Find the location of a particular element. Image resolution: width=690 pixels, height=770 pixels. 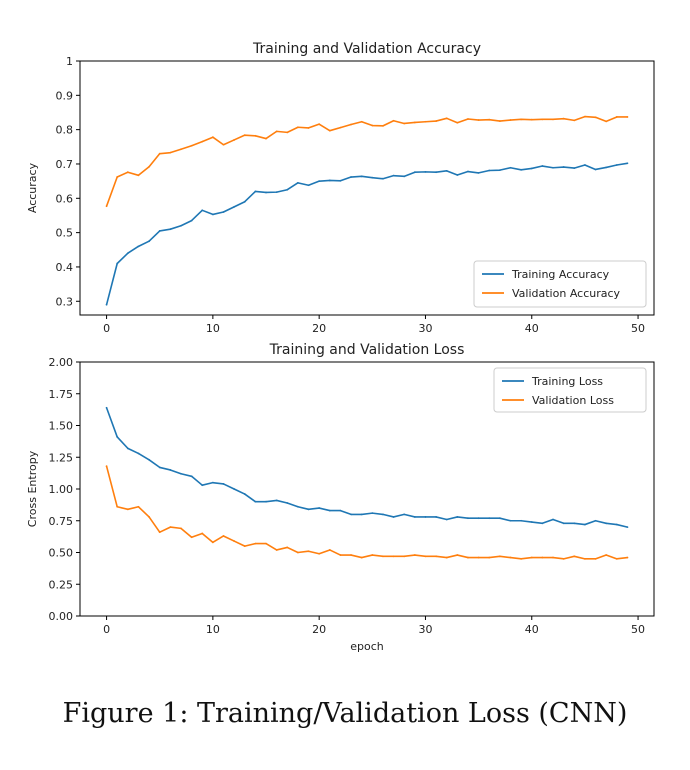

chart-1-xtick-label: 10 is located at coordinates (213, 629).